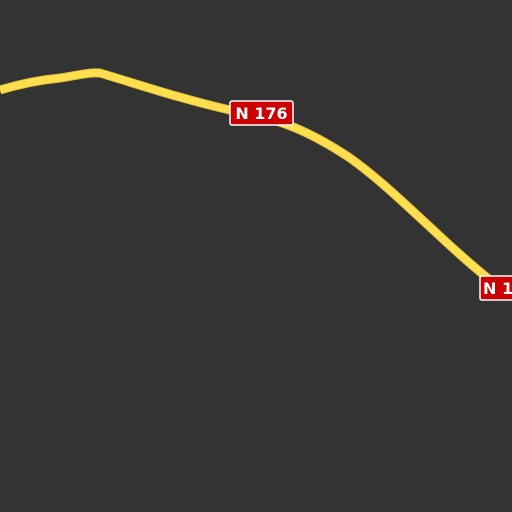  I want to click on route-shield-label: N 176, so click(261, 113).